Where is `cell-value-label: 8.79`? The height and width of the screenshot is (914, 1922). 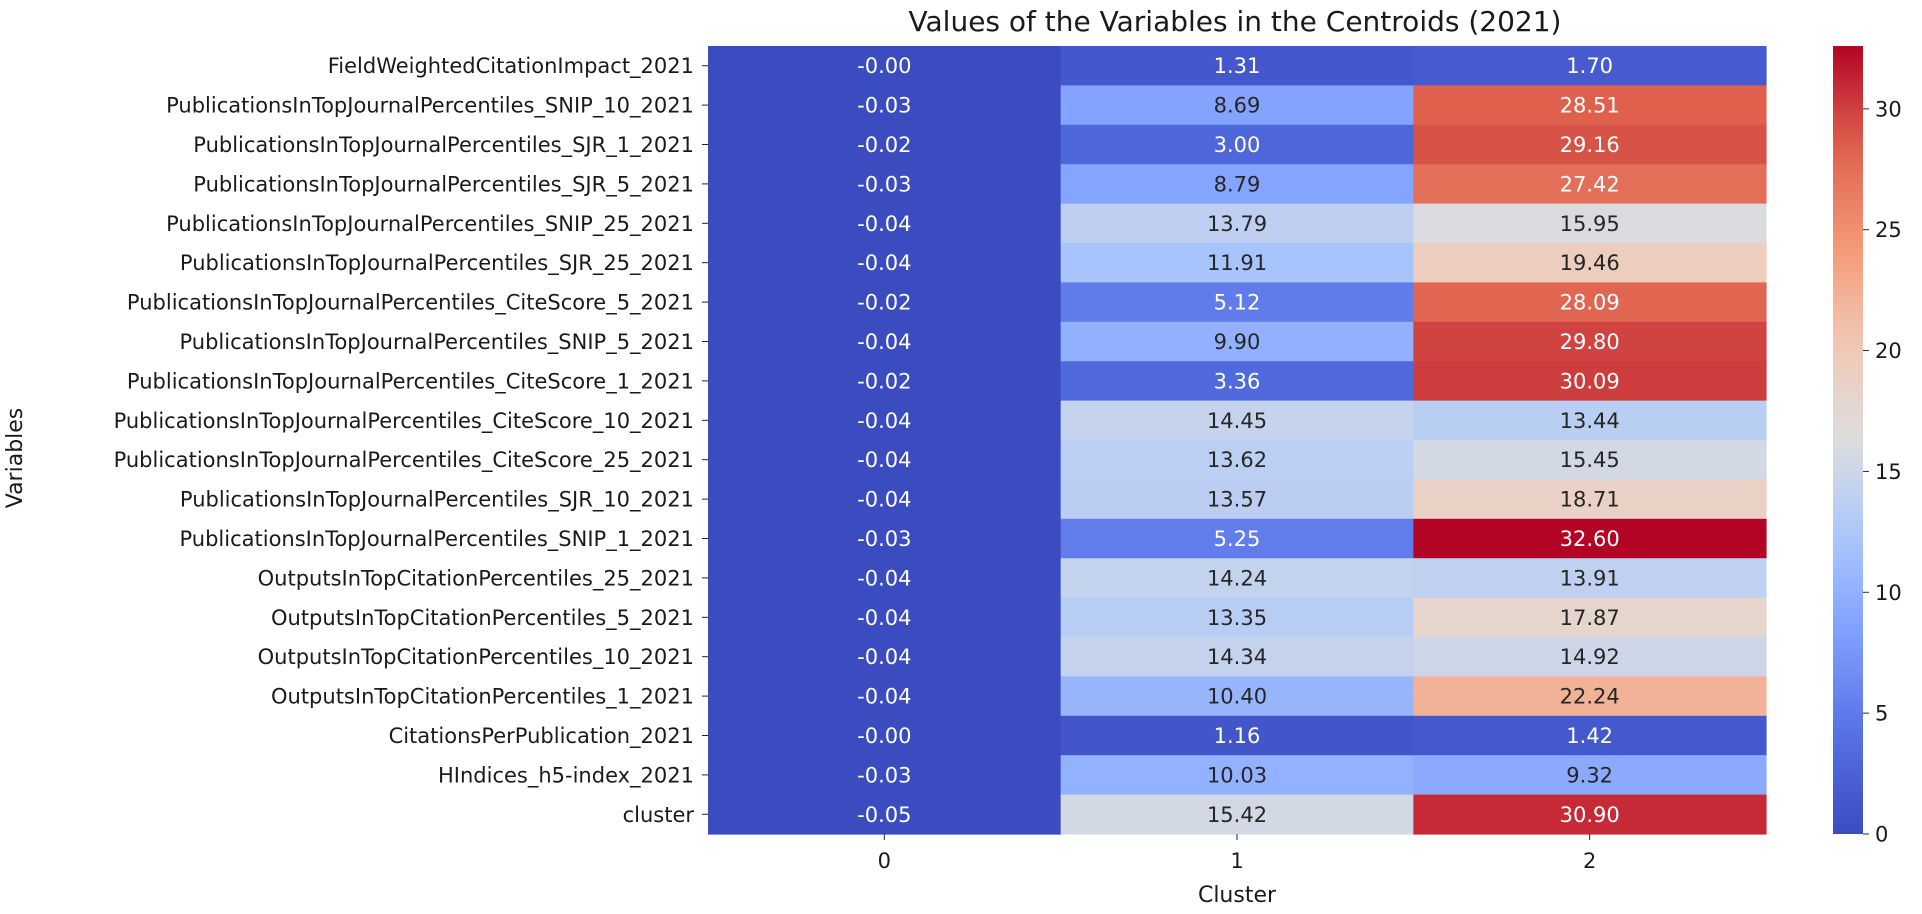 cell-value-label: 8.79 is located at coordinates (1237, 184).